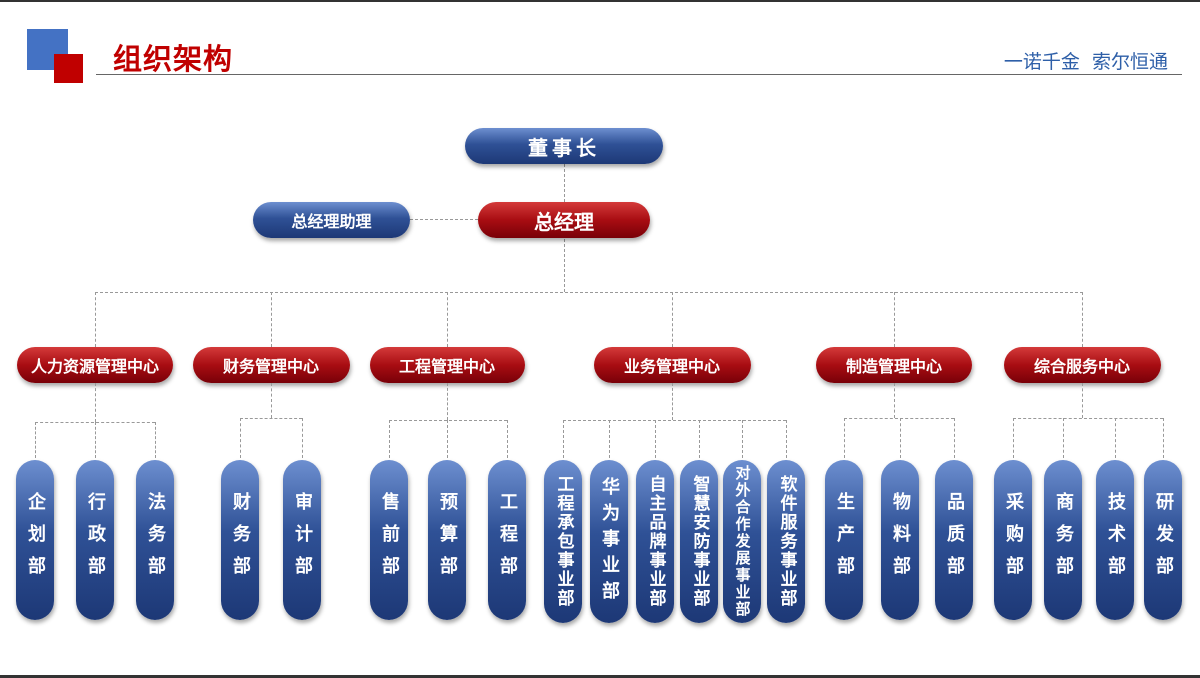  I want to click on department-label: 售前部, so click(389, 540).